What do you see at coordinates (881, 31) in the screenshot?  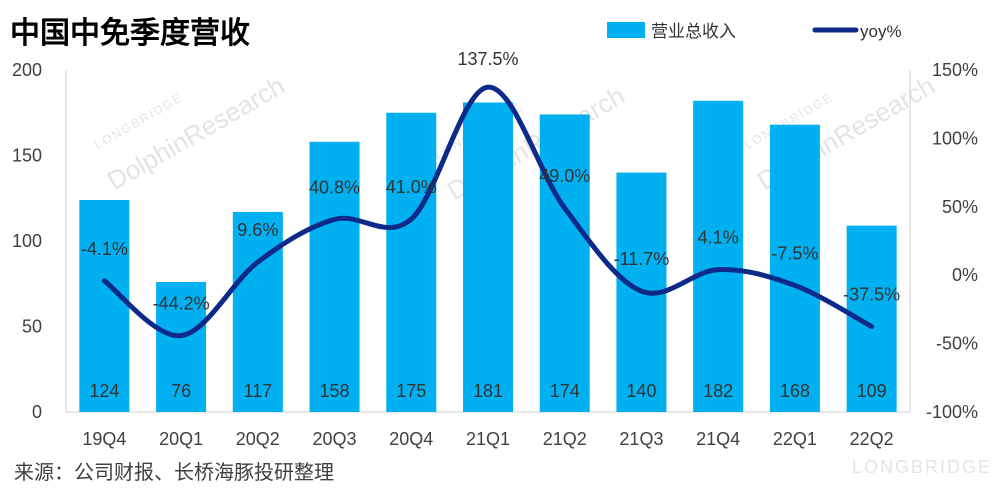 I see `legend-label-yoy: yoy%` at bounding box center [881, 31].